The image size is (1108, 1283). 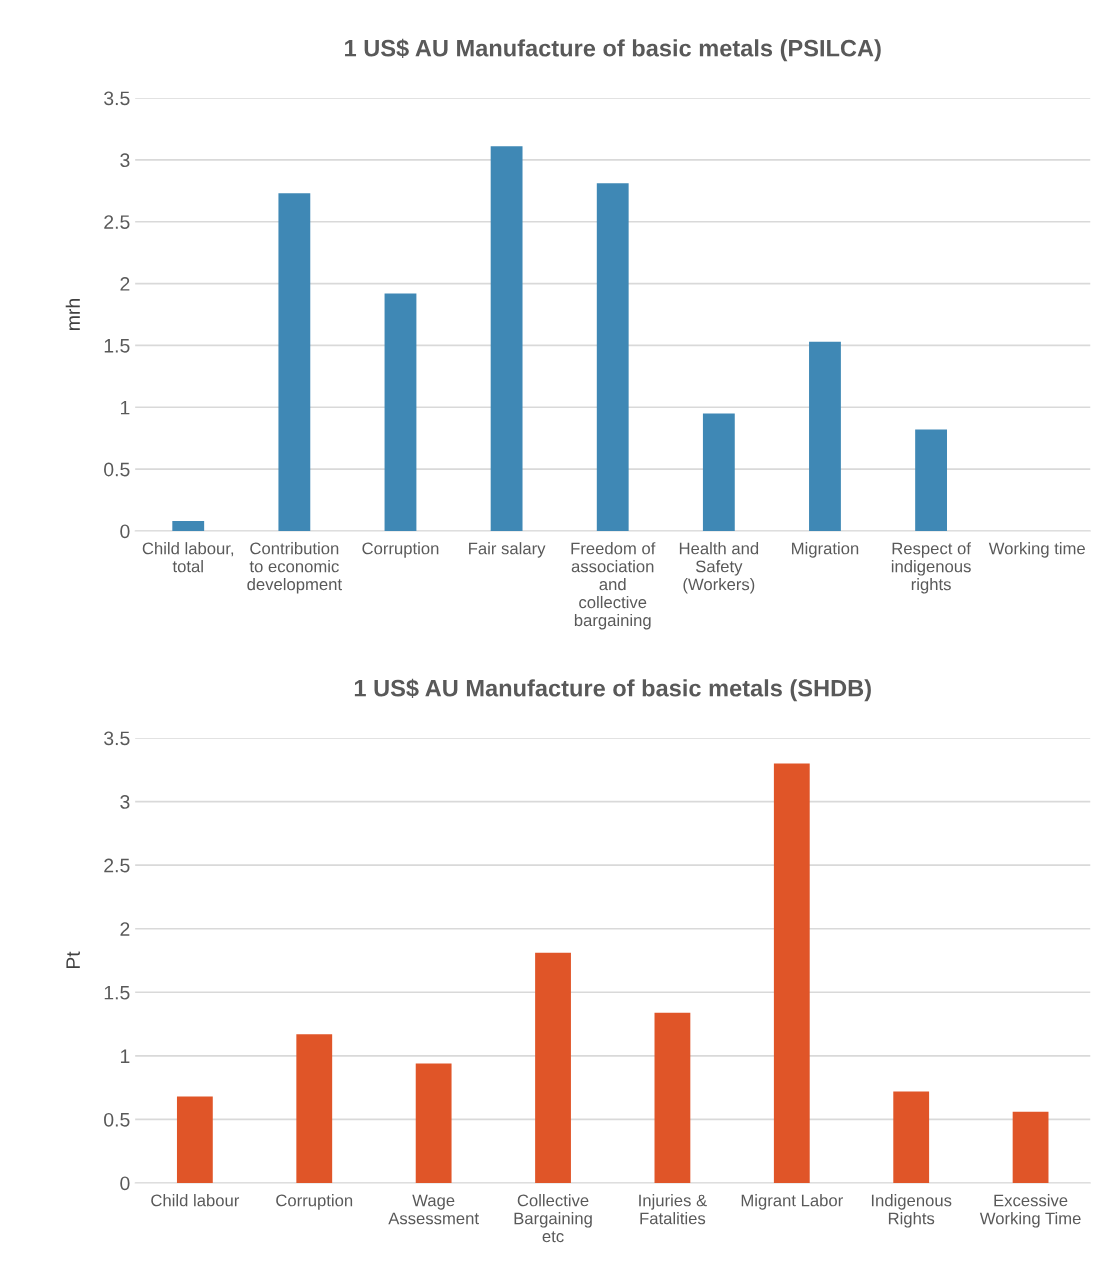 What do you see at coordinates (825, 550) in the screenshot?
I see `x-tick-label: Migration` at bounding box center [825, 550].